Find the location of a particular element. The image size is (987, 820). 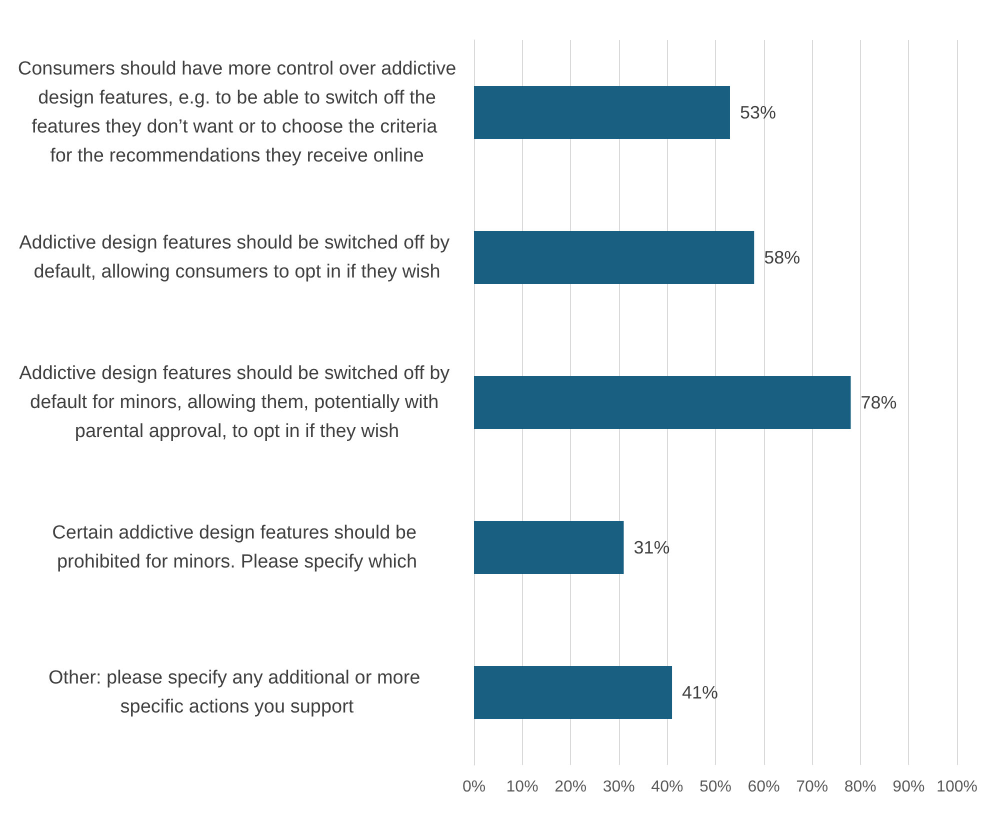

x-tick-label: 20% is located at coordinates (570, 787).